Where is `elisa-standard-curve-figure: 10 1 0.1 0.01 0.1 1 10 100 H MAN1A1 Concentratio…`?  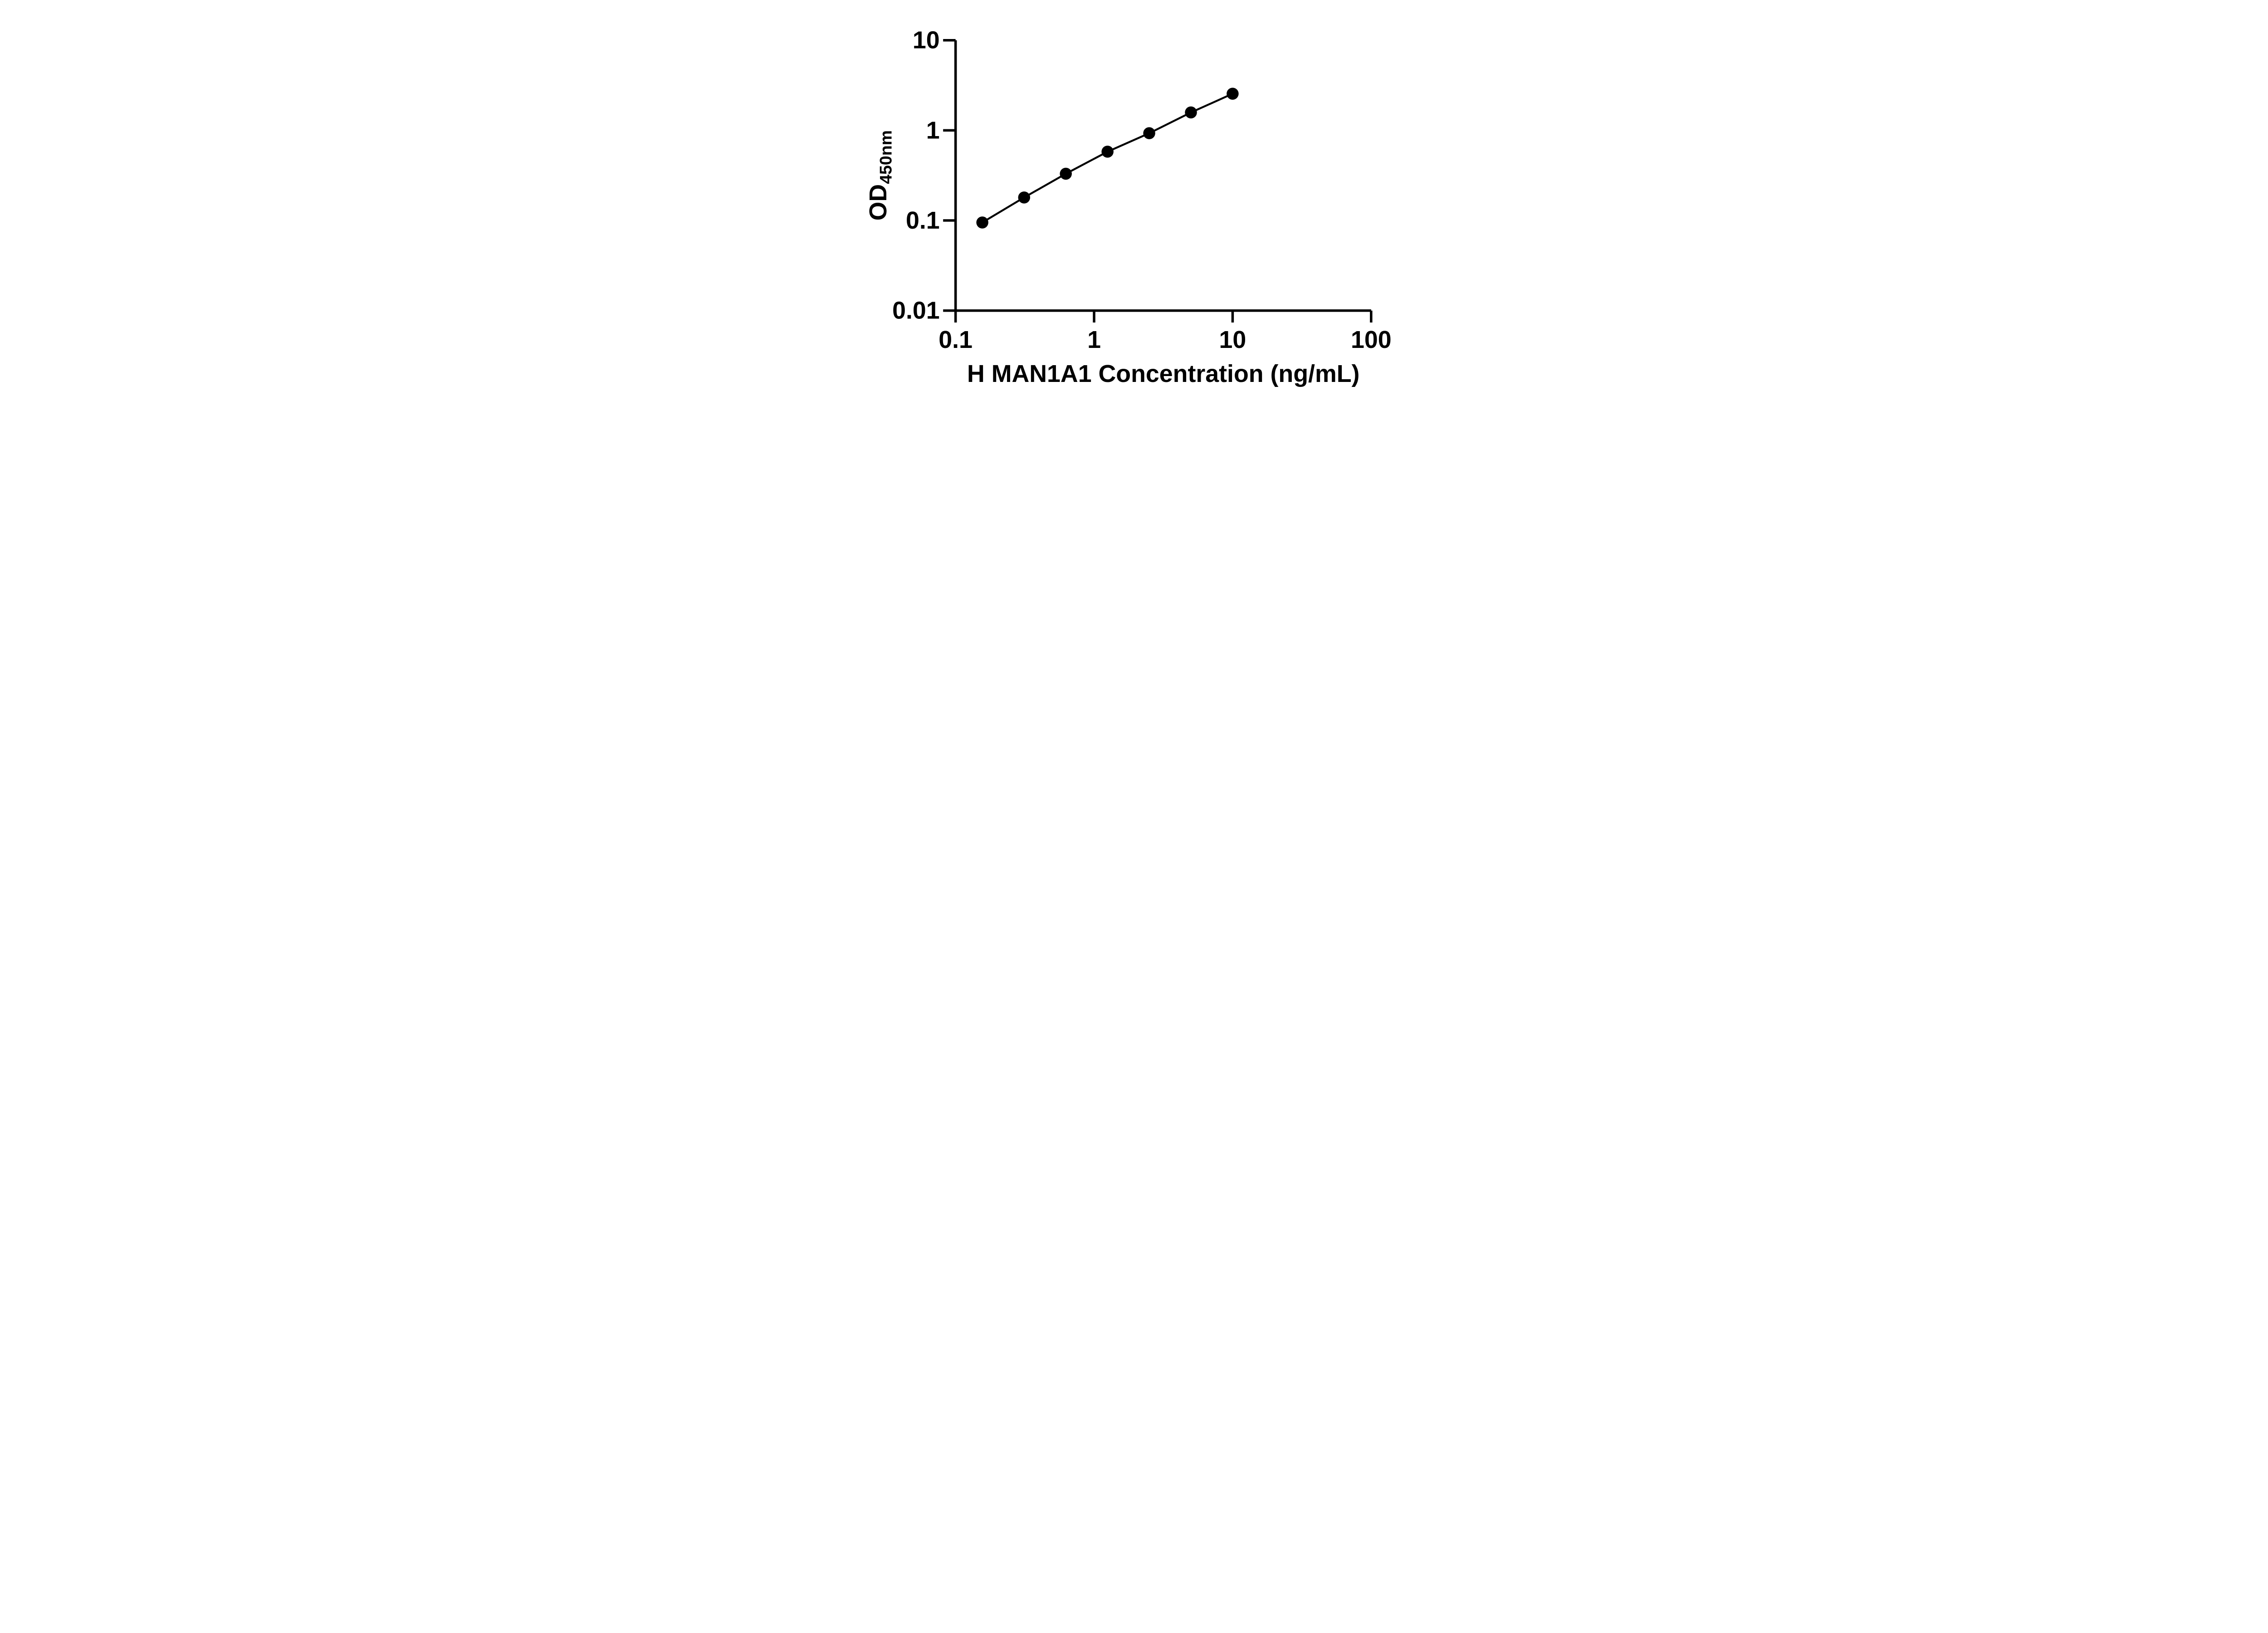
elisa-standard-curve-figure: 10 1 0.1 0.01 0.1 1 10 100 H MAN1A1 Concentratio… is located at coordinates (1134, 204).